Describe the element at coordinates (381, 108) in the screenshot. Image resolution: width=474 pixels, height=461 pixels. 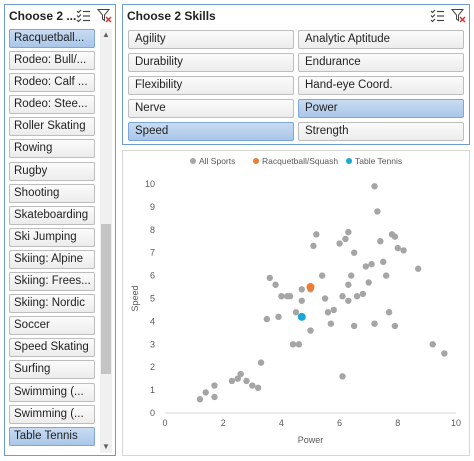
I see `skill-power: Power` at that location.